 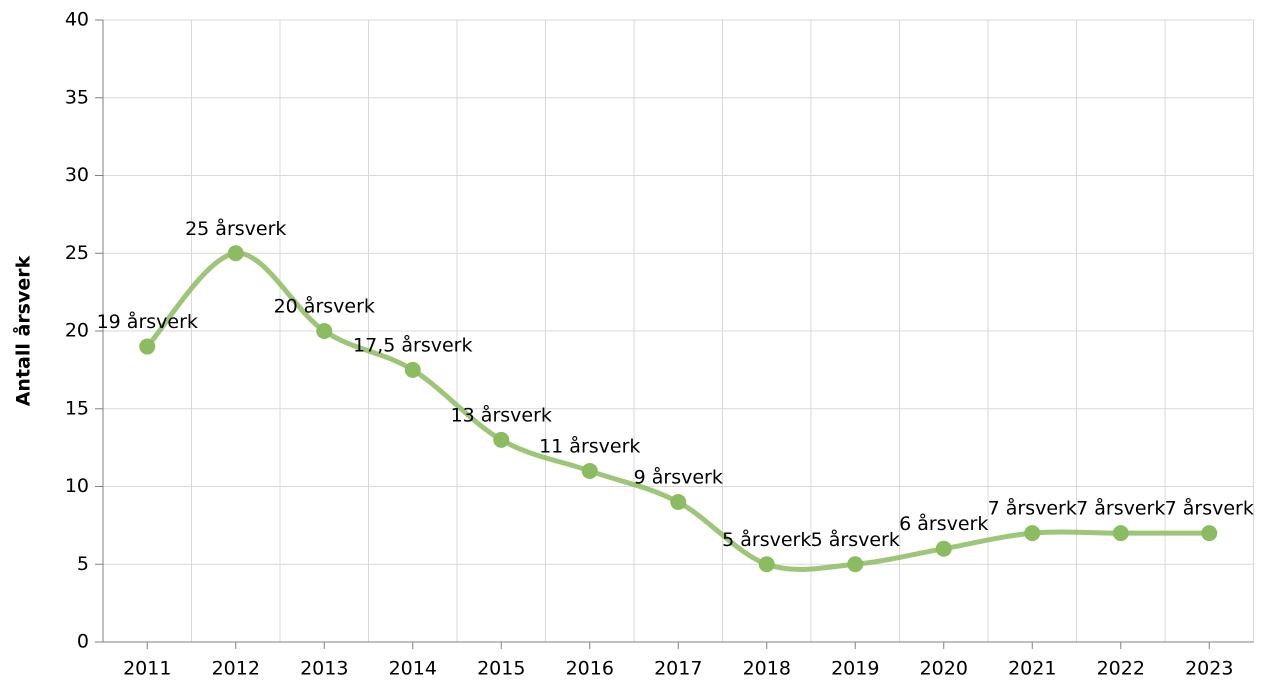 I want to click on y-tick-label: 35, so click(x=77, y=97).